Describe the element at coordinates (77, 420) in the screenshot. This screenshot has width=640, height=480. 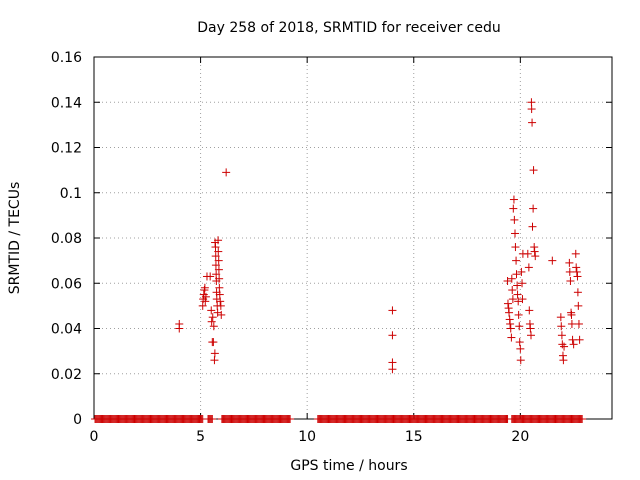
I see `y-tick-label: 0` at that location.